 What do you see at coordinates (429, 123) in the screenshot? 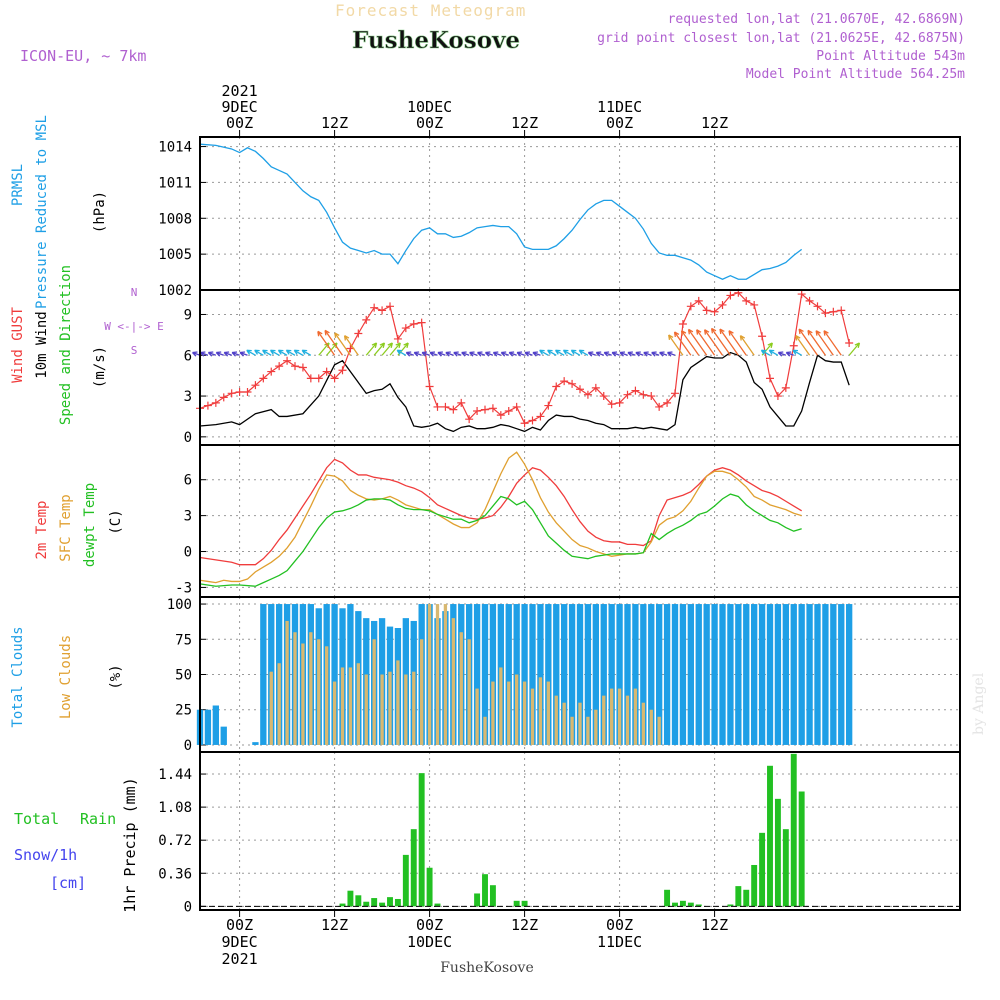
I see `top-time-label: 00Z` at bounding box center [429, 123].